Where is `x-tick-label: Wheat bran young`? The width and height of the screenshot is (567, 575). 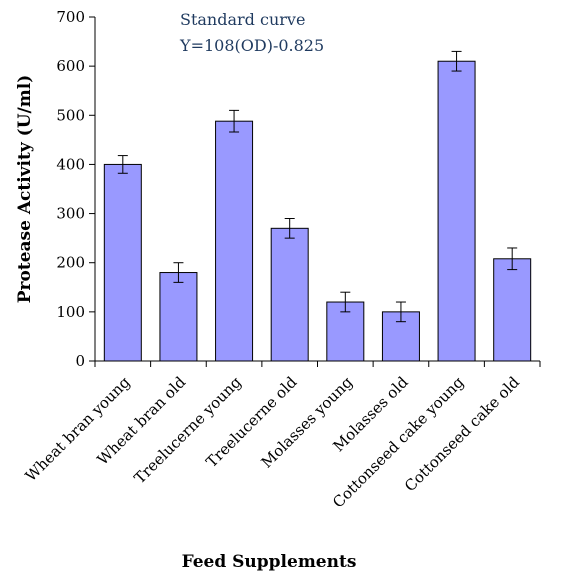
x-tick-label: Wheat bran young is located at coordinates (78, 429).